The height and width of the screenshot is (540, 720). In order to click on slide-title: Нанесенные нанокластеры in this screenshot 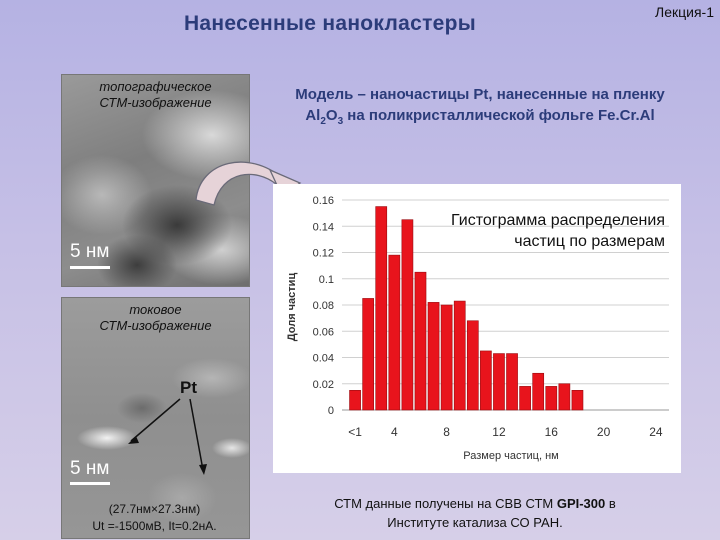, I will do `click(330, 23)`.